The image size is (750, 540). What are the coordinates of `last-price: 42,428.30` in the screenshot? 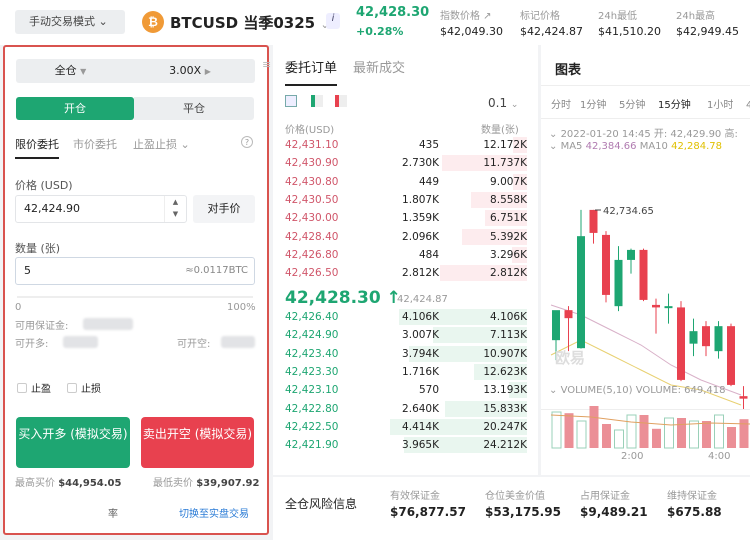 It's located at (393, 12).